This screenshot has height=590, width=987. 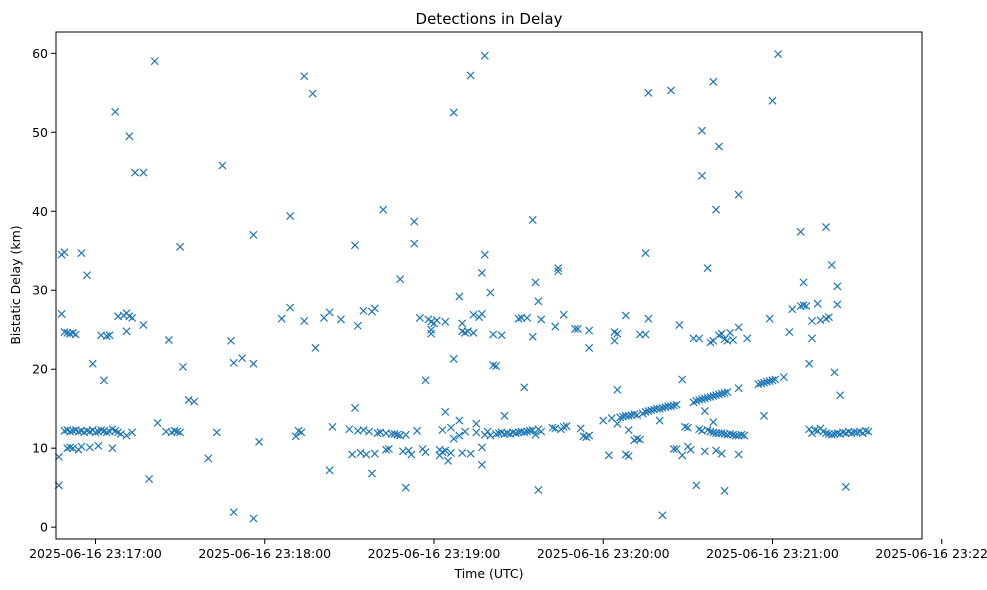 I want to click on x-axis-label: Time (UTC), so click(x=488, y=573).